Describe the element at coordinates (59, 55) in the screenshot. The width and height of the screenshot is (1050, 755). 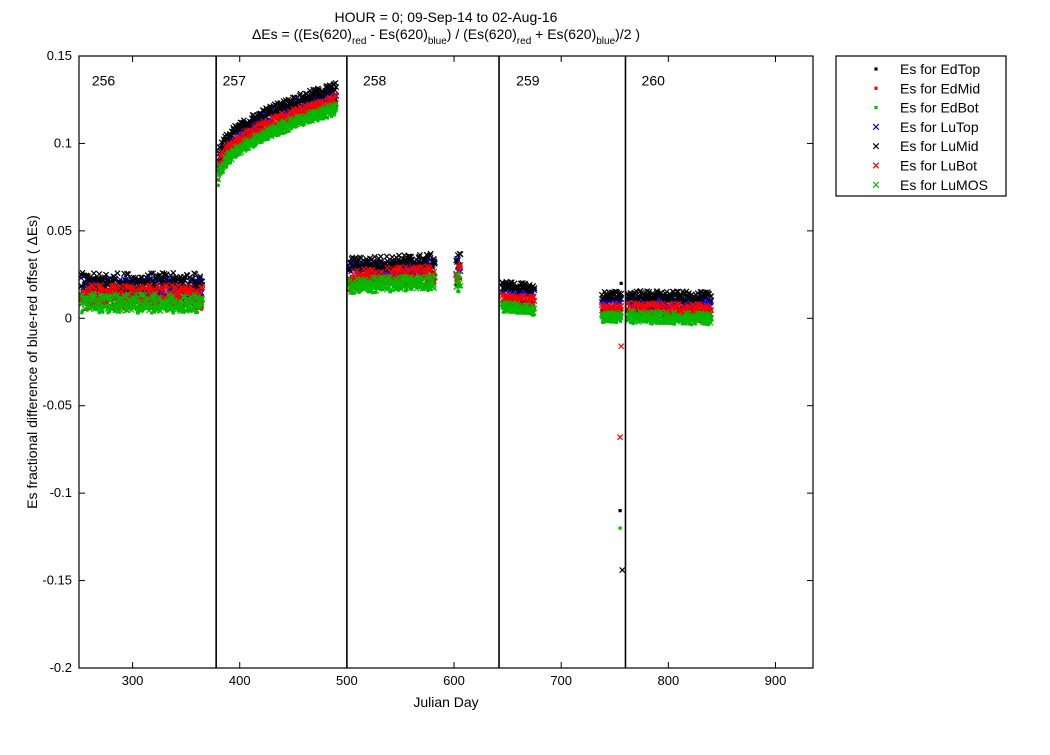
I see `y-tick-label: 0.15` at that location.